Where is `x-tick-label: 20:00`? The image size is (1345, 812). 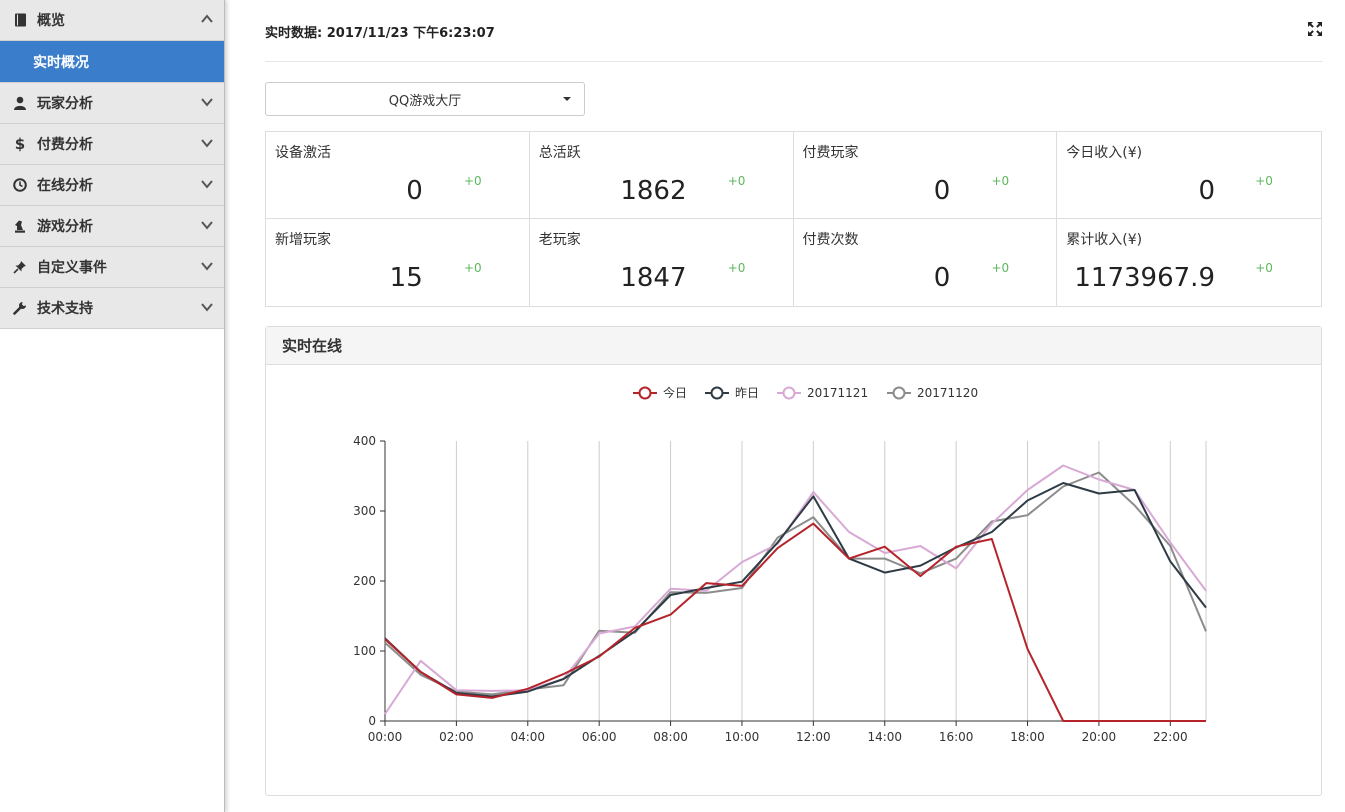
x-tick-label: 20:00 is located at coordinates (1099, 737).